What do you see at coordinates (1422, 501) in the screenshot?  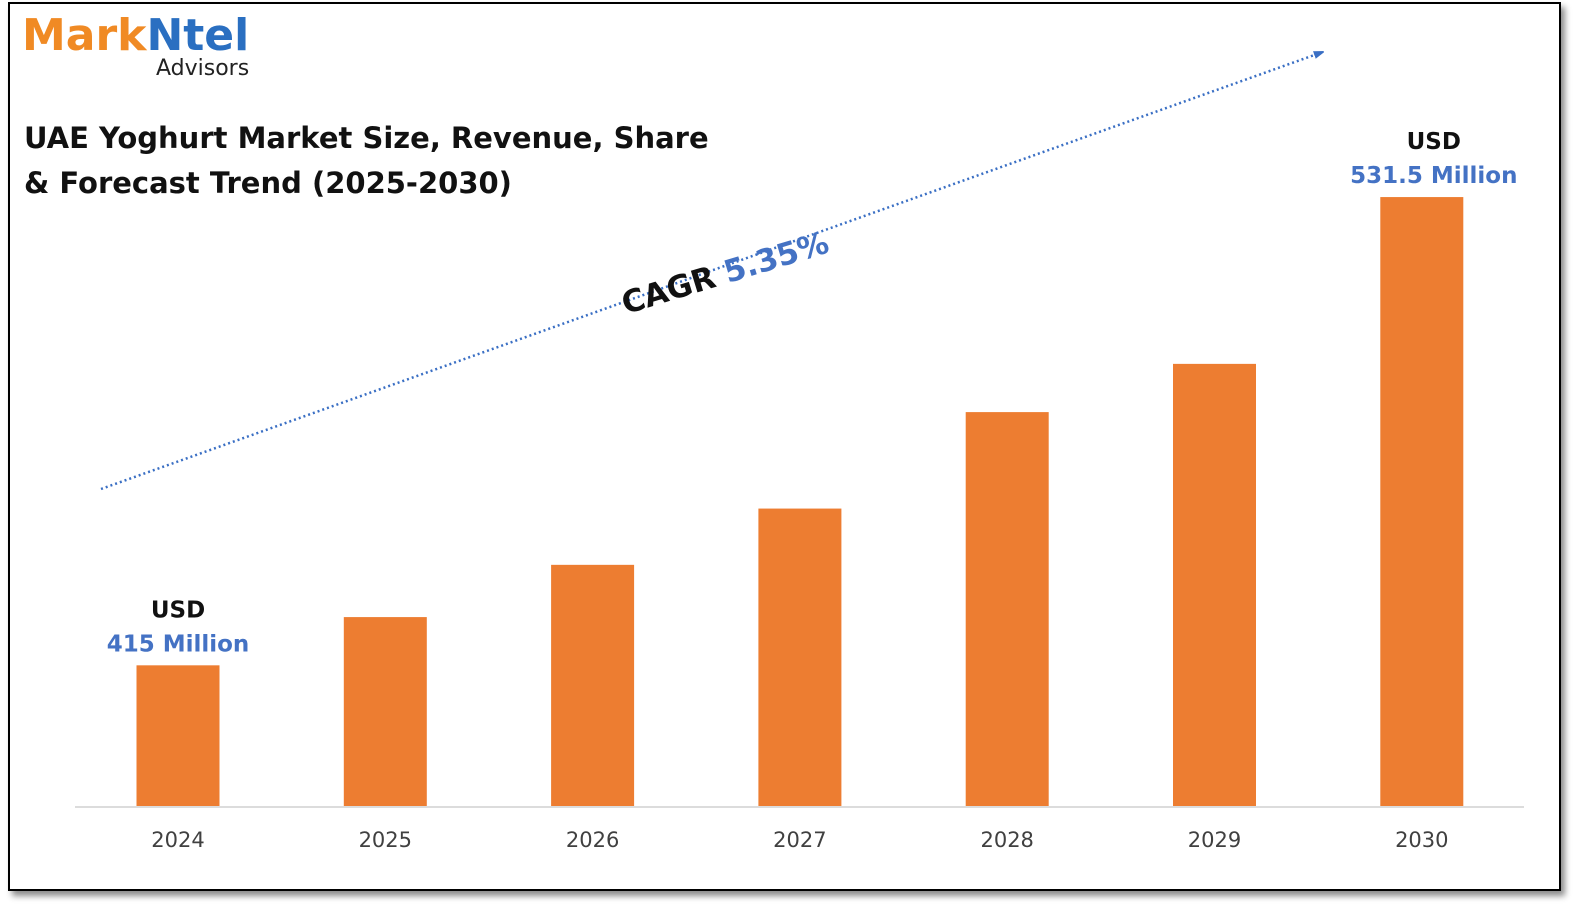 I see `bar-2030` at bounding box center [1422, 501].